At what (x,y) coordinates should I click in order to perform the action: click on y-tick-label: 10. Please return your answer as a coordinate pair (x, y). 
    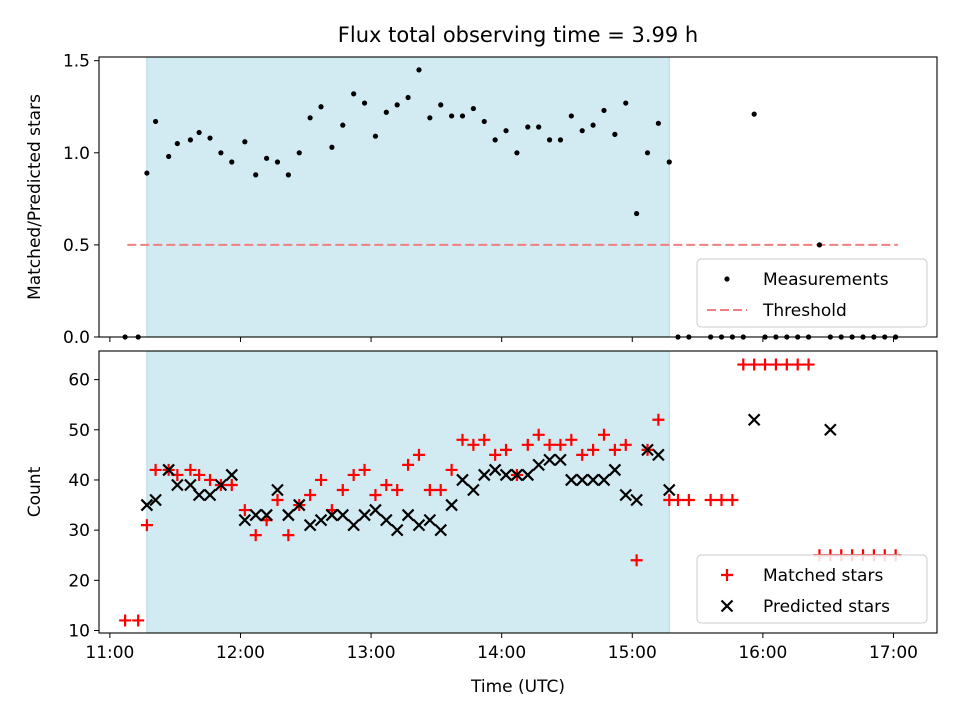
    Looking at the image, I should click on (79, 631).